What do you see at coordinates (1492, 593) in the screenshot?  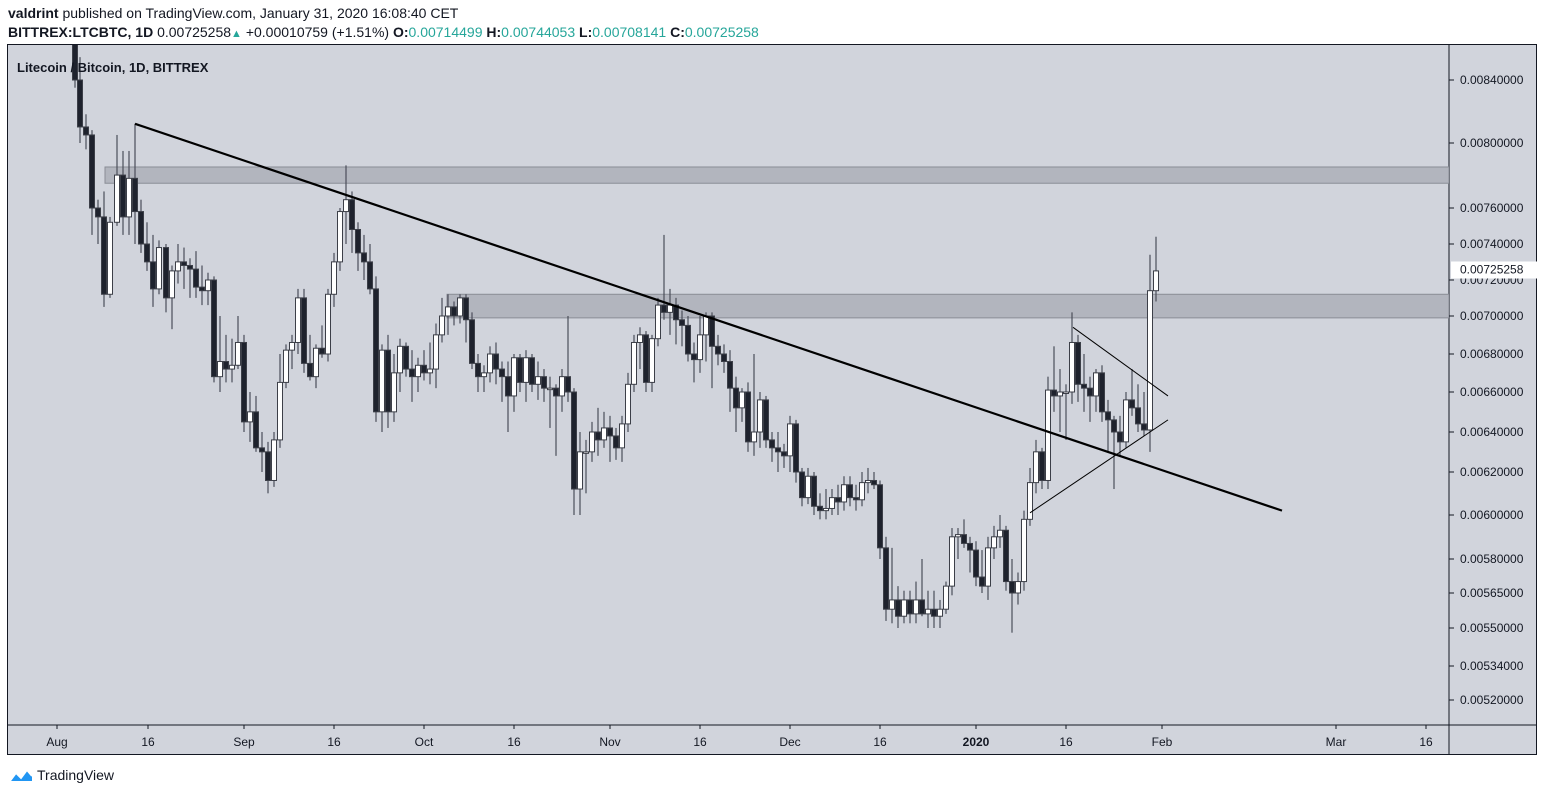 I see `price-axis-label: 0.00565000` at bounding box center [1492, 593].